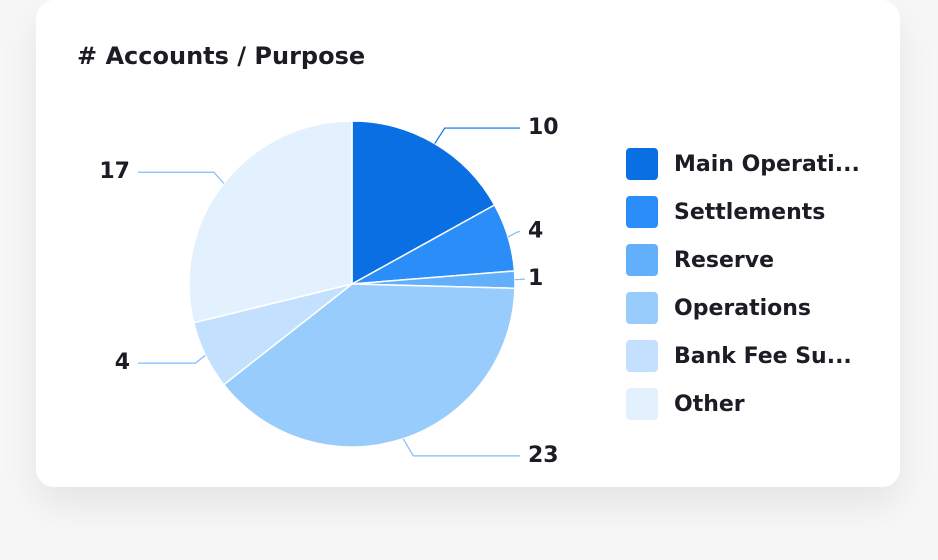 This screenshot has height=560, width=938. Describe the element at coordinates (749, 212) in the screenshot. I see `legend-label: Settlements` at that location.